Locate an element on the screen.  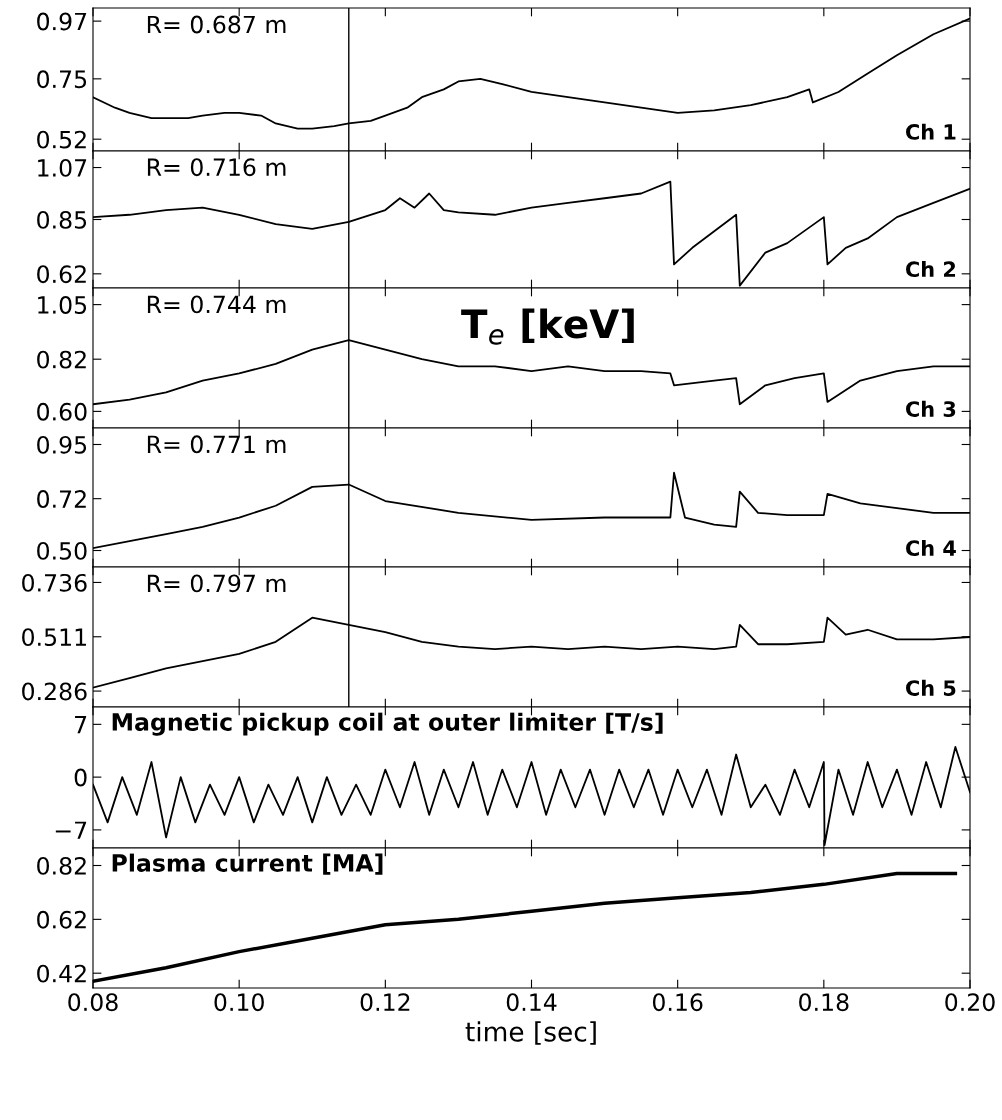
x-tick-label: 0.18 is located at coordinates (824, 1002).